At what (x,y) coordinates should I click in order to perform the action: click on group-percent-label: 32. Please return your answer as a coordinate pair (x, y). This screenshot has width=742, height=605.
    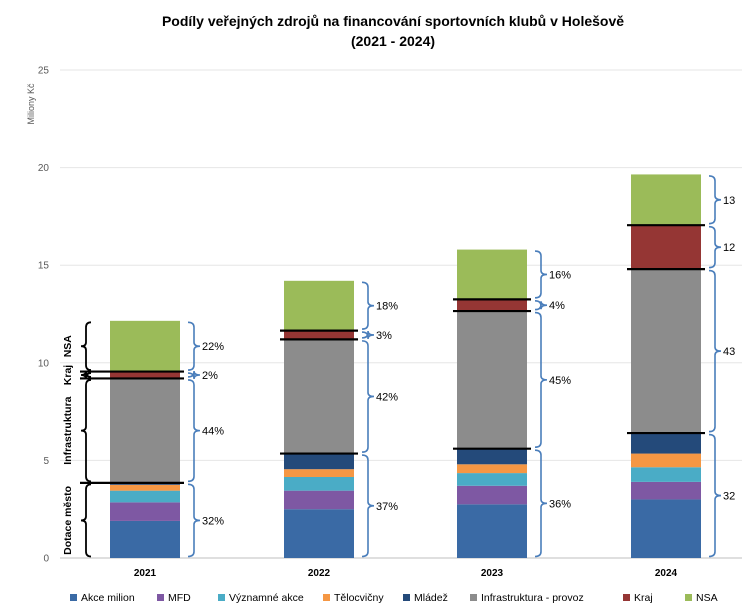
    Looking at the image, I should click on (729, 497).